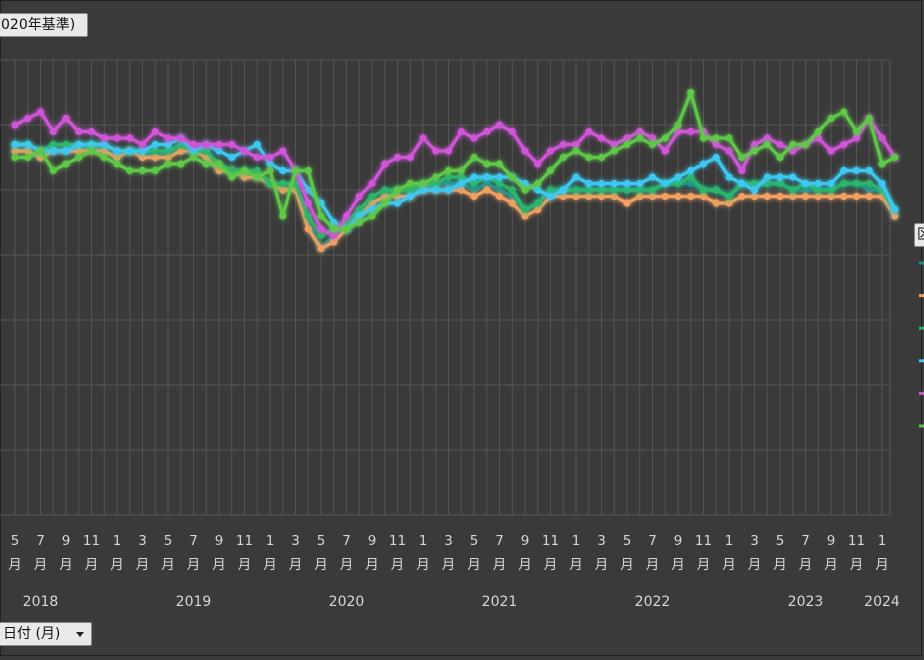 Image resolution: width=924 pixels, height=660 pixels. I want to click on x-tick-label: 9, so click(525, 541).